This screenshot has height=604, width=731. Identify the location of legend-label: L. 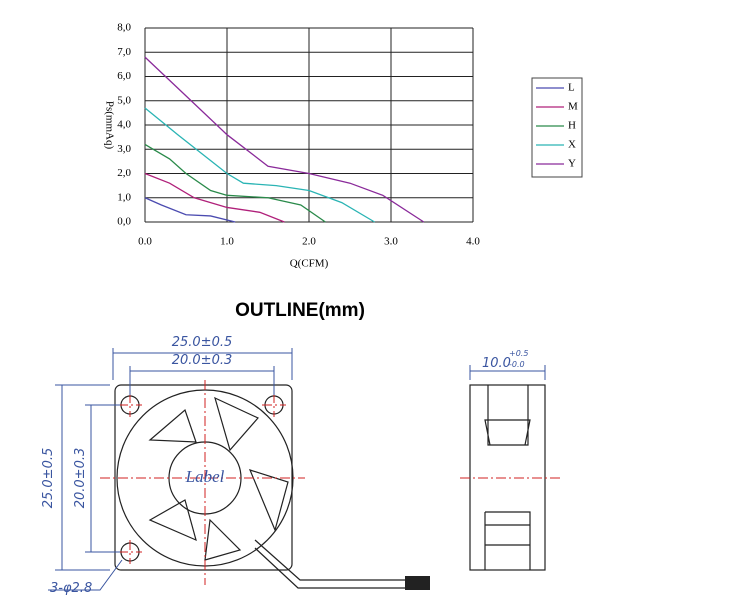
(571, 88).